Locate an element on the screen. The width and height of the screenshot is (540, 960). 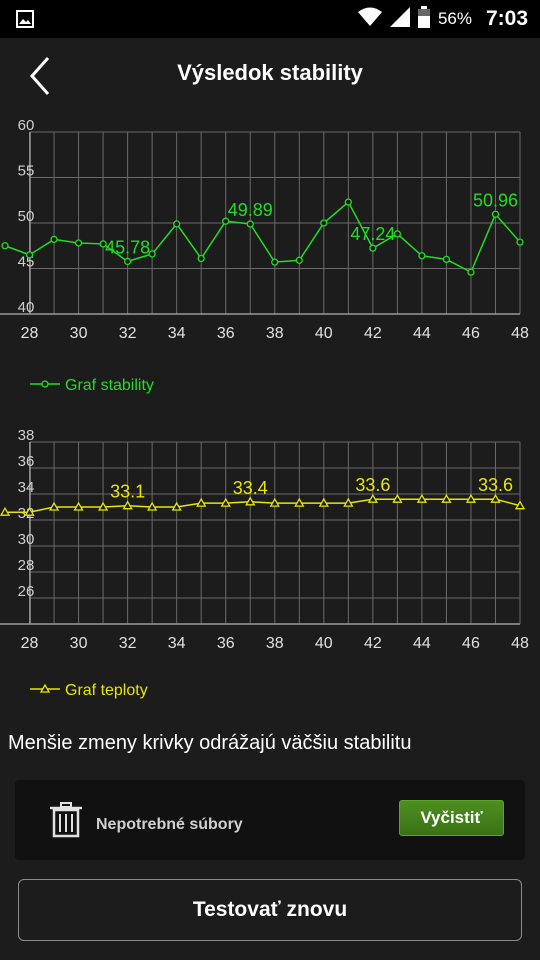
stability-x-tick-label: 36 is located at coordinates (226, 333).